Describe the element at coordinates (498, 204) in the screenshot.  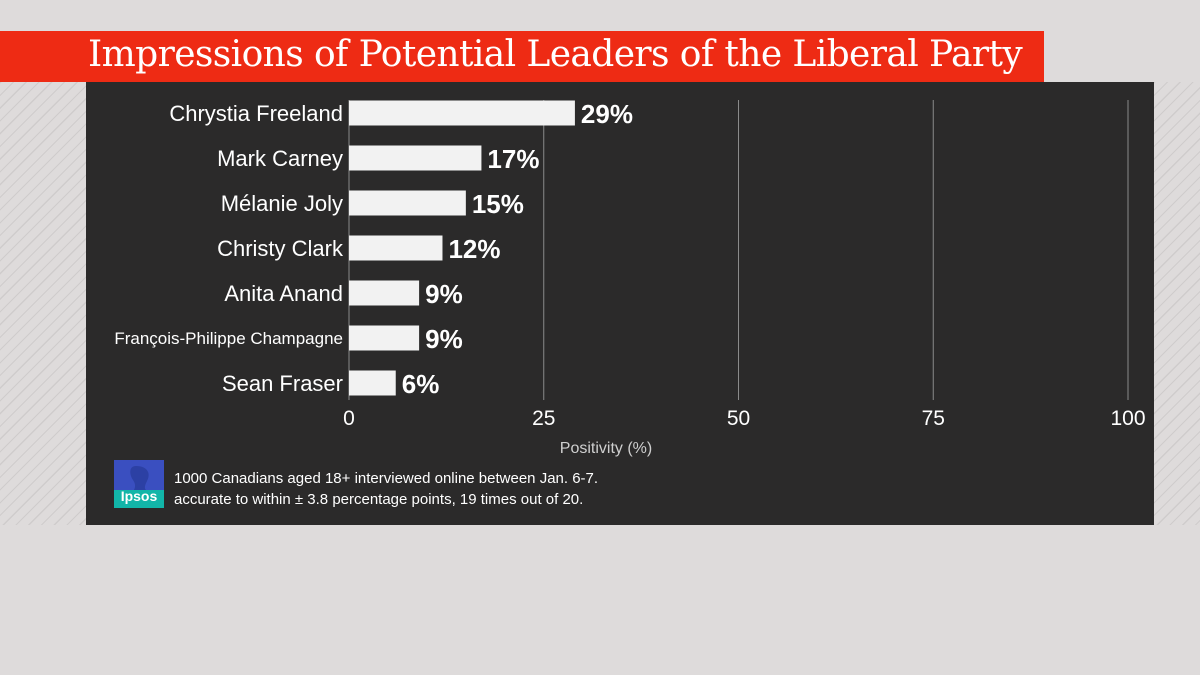
I see `value-label: 15%` at that location.